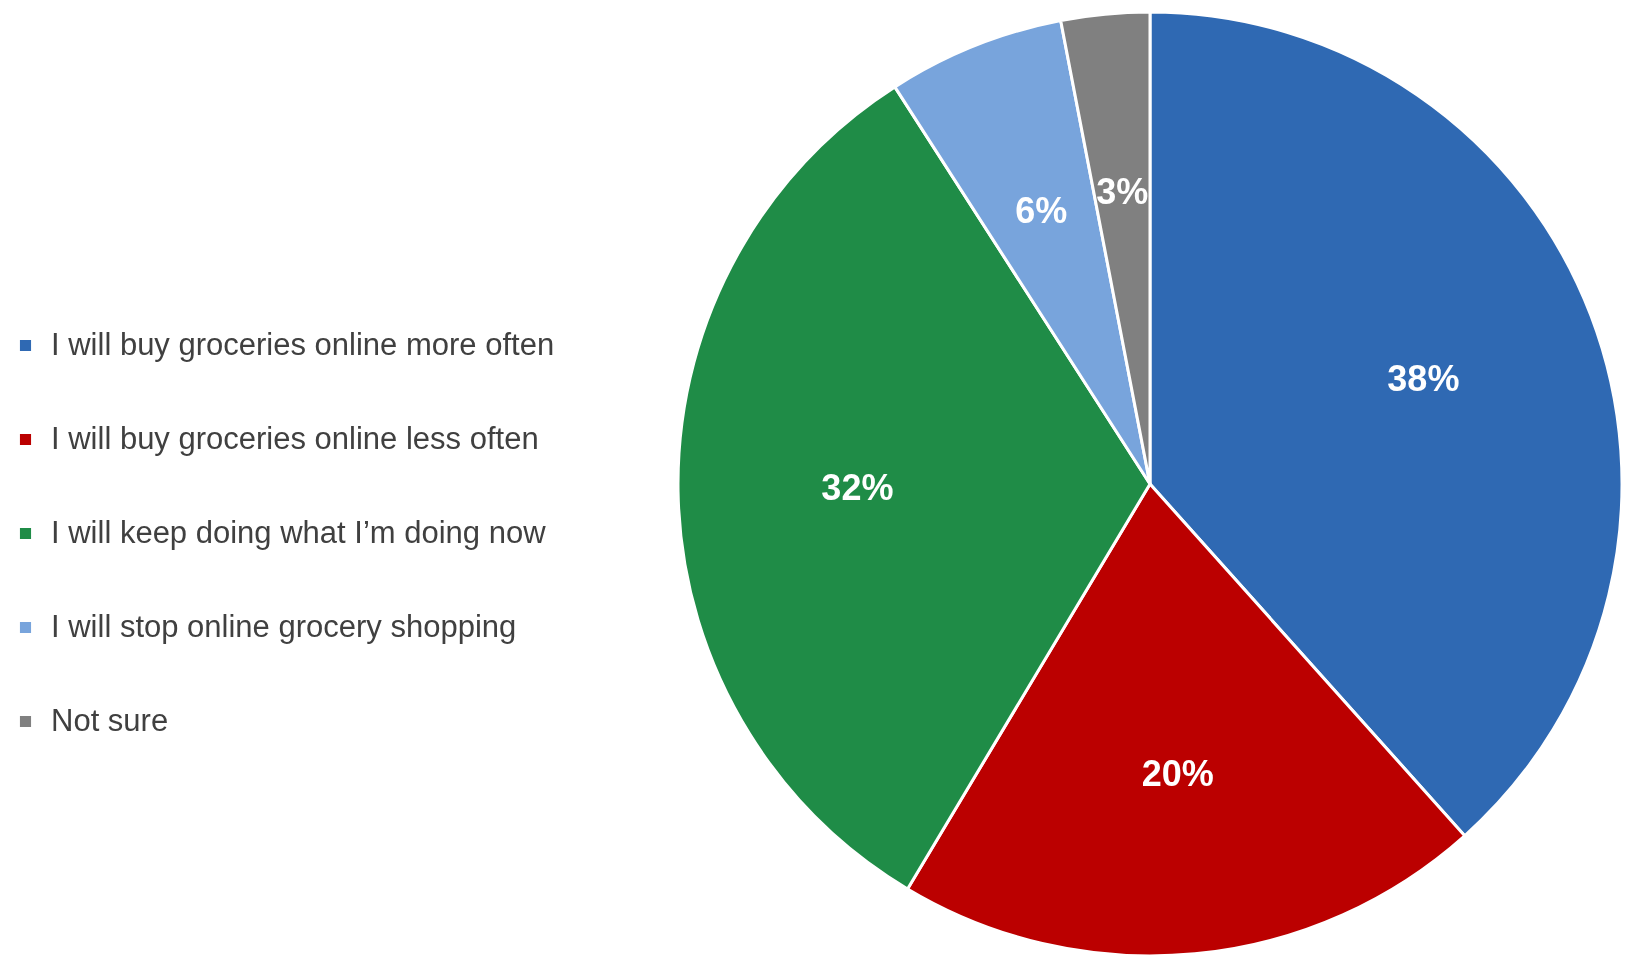 The width and height of the screenshot is (1635, 971). Describe the element at coordinates (1177, 774) in the screenshot. I see `data-label: 20%` at that location.